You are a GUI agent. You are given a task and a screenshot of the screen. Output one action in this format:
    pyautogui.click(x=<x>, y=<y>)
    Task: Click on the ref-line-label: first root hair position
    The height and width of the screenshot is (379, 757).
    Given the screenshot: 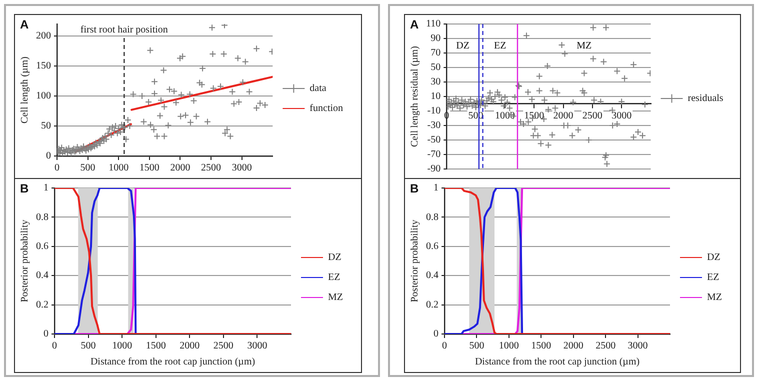 What is the action you would take?
    pyautogui.click(x=124, y=30)
    